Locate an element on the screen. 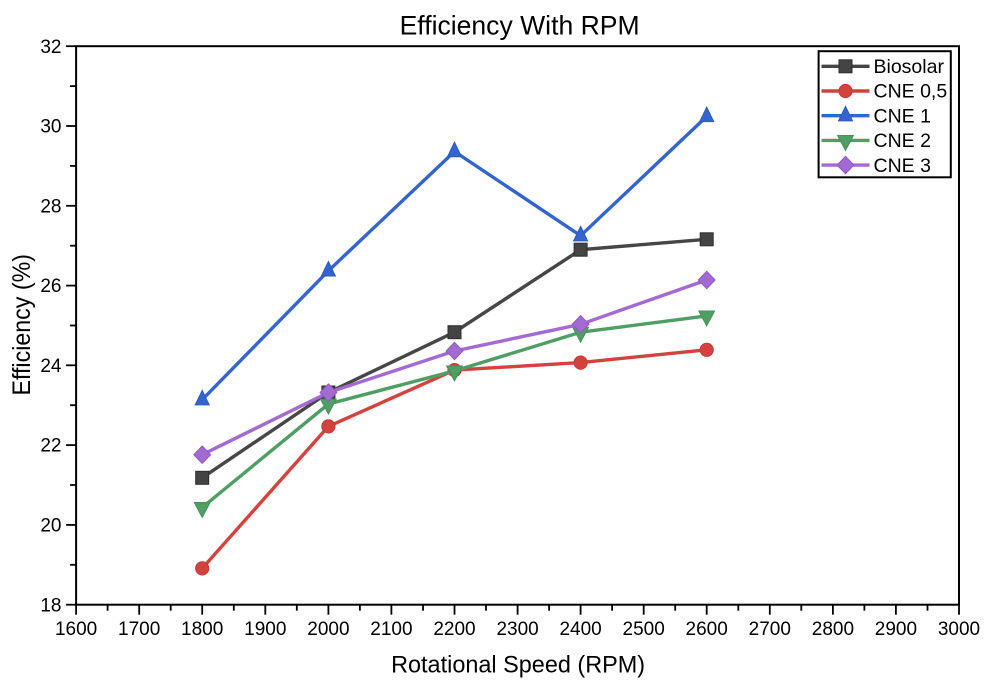  svg-text: Efficiency With RPM is located at coordinates (520, 25).